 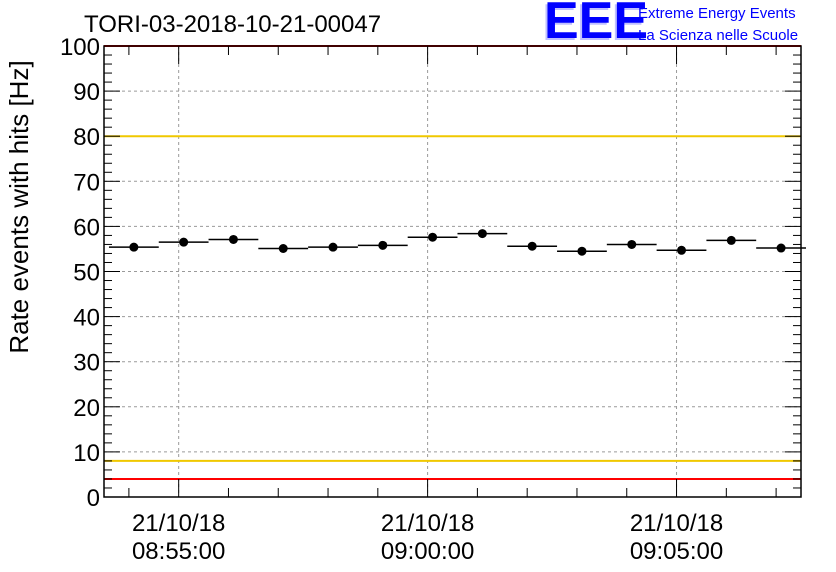 What do you see at coordinates (86, 363) in the screenshot?
I see `y-tick-label: 30` at bounding box center [86, 363].